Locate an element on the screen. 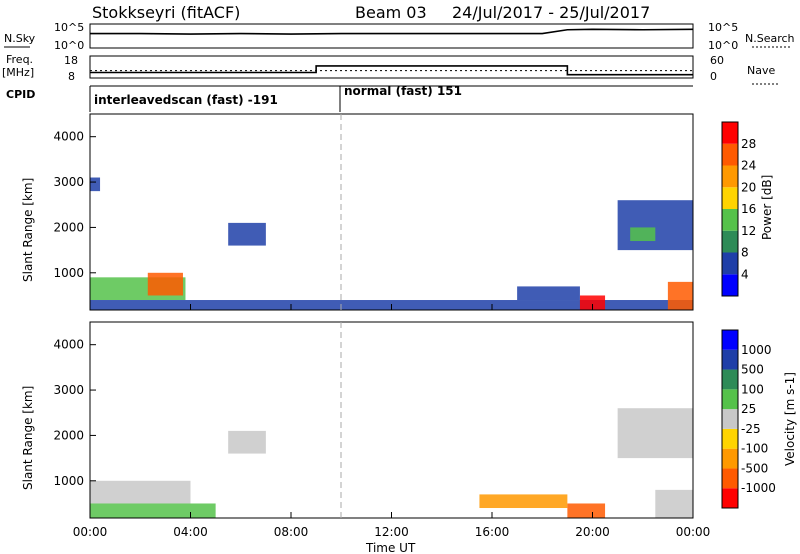 This screenshot has height=554, width=800. cpid-segment-1: interleavedscan (fast) -191 is located at coordinates (186, 100).